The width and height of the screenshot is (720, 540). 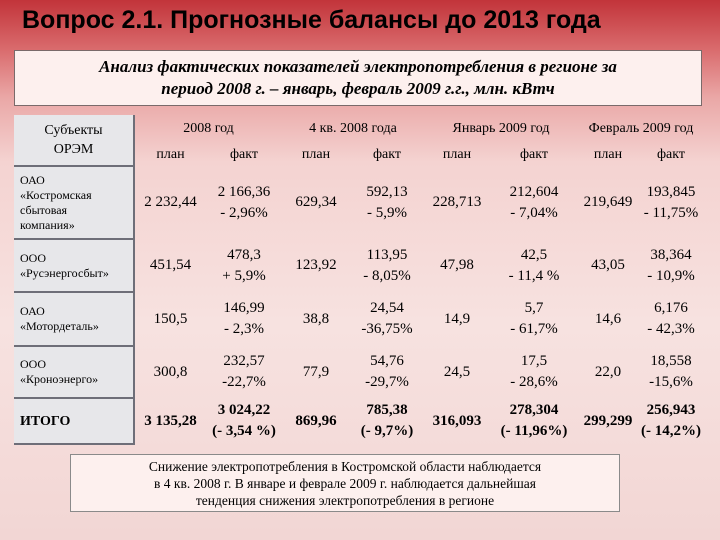 What do you see at coordinates (44, 209) in the screenshot?
I see `subject-name-line: сбытовая` at bounding box center [44, 209].